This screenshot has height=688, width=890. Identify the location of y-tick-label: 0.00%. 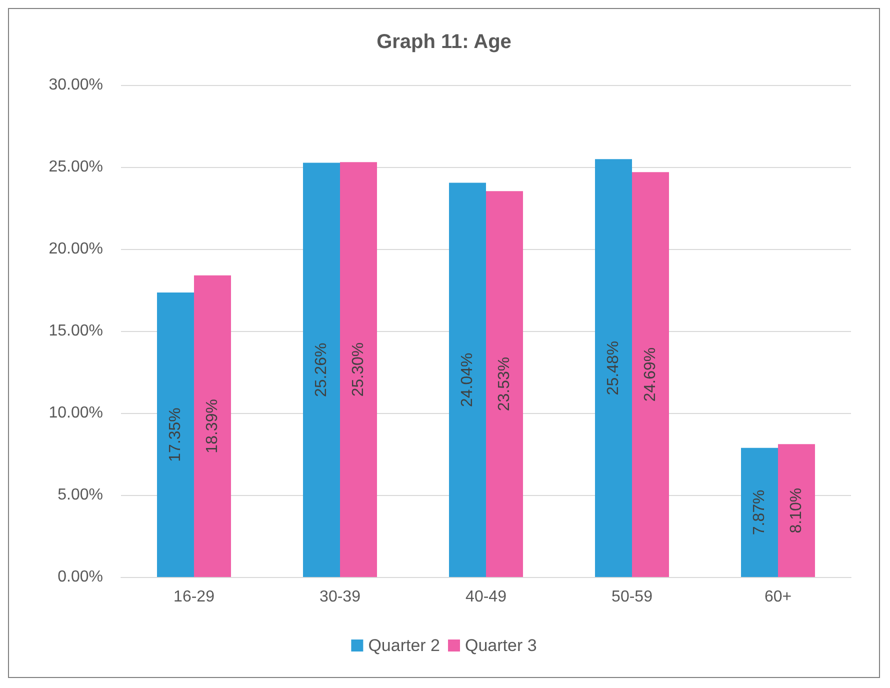
(80, 577).